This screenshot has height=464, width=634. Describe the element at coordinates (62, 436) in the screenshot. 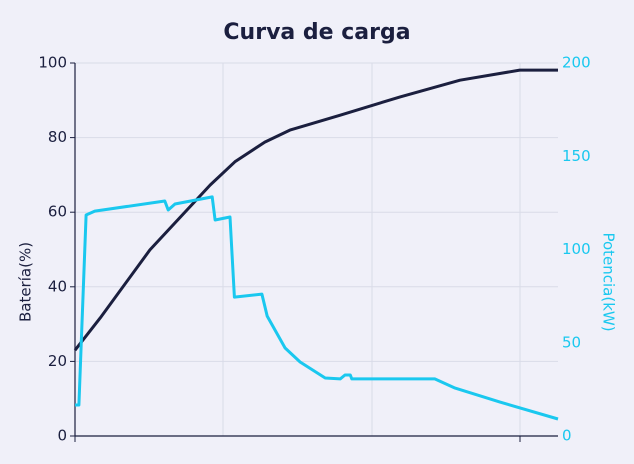

I see `y-tick-label: 0` at that location.